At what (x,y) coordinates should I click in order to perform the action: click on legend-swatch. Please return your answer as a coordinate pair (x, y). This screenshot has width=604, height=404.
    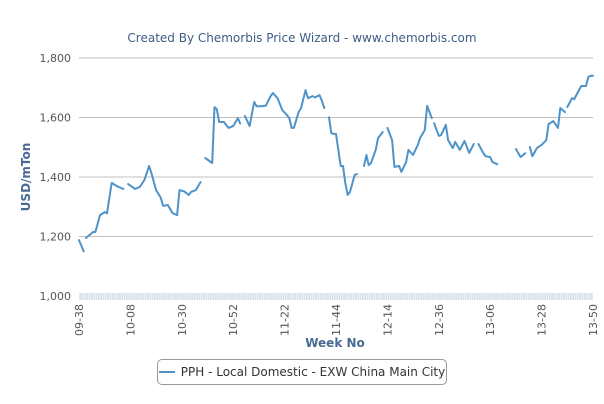
    Looking at the image, I should click on (166, 372).